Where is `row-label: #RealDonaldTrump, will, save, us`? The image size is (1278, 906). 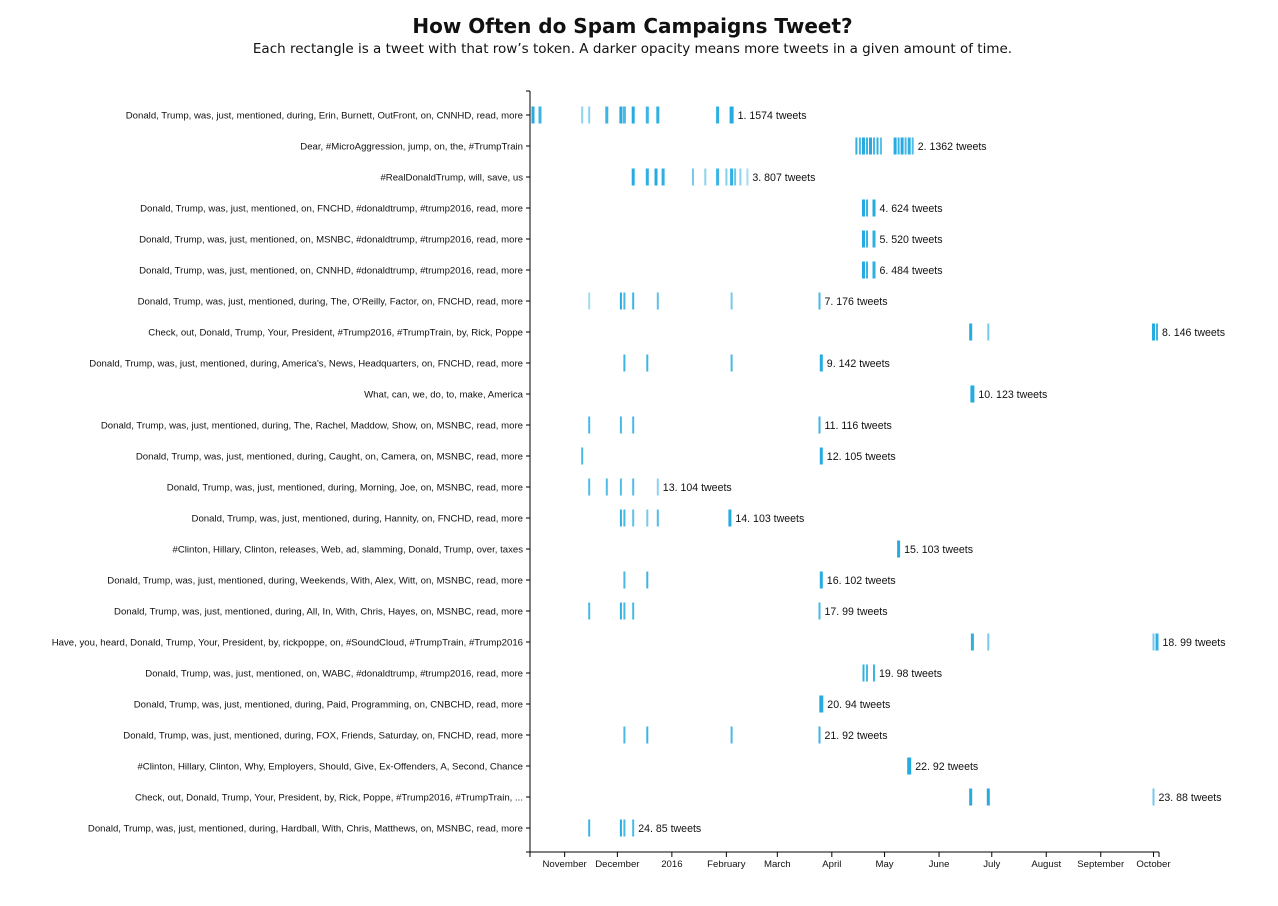 row-label: #RealDonaldTrump, will, save, us is located at coordinates (451, 177).